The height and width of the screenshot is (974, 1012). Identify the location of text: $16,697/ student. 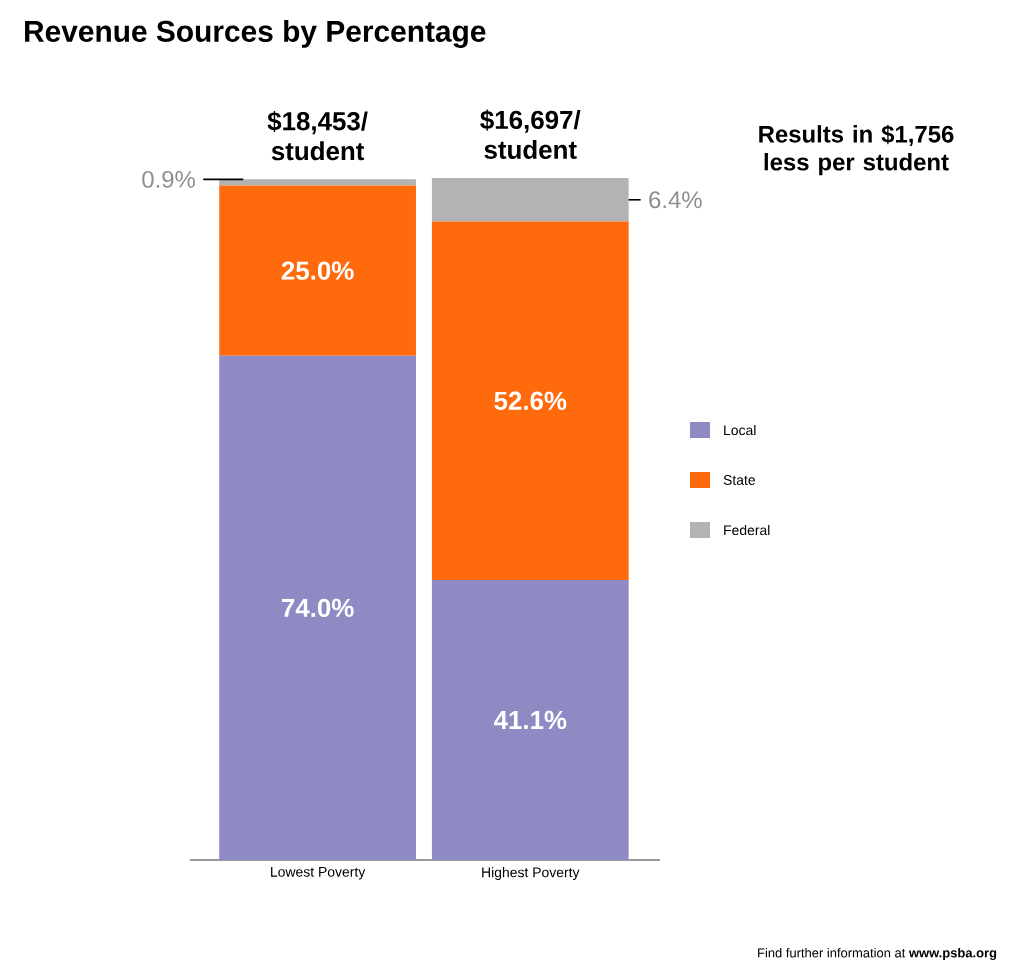
(530, 134).